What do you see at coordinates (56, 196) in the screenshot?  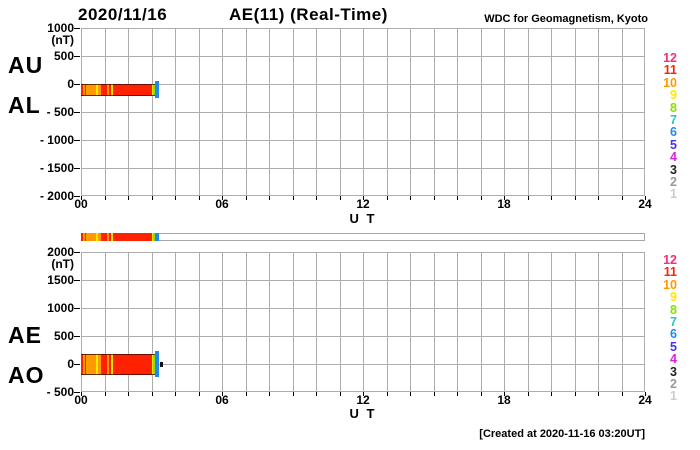 I see `y-tick-label: - 2000` at bounding box center [56, 196].